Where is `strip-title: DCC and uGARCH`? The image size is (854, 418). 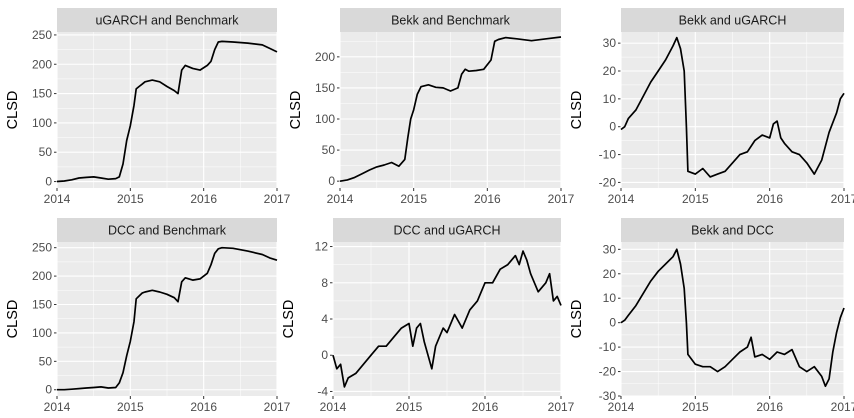 strip-title: DCC and uGARCH is located at coordinates (447, 231).